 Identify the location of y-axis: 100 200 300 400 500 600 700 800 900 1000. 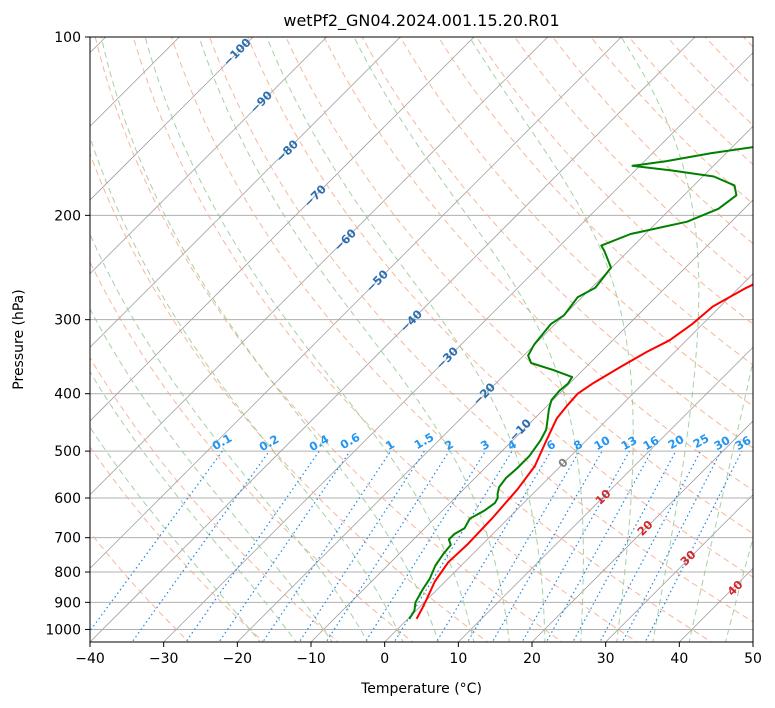
(67, 334).